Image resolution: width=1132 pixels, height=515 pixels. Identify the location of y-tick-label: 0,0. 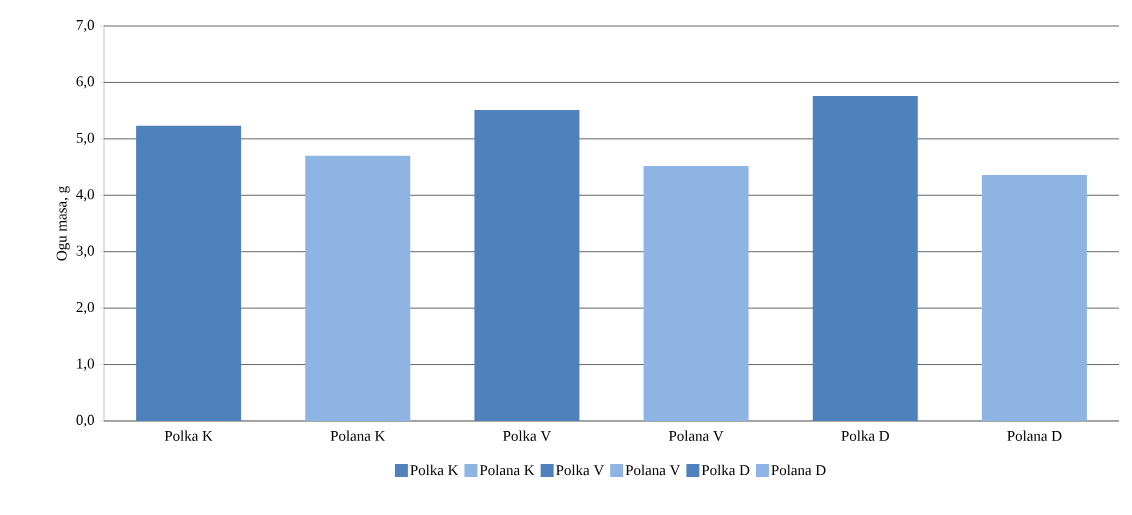
(85, 421).